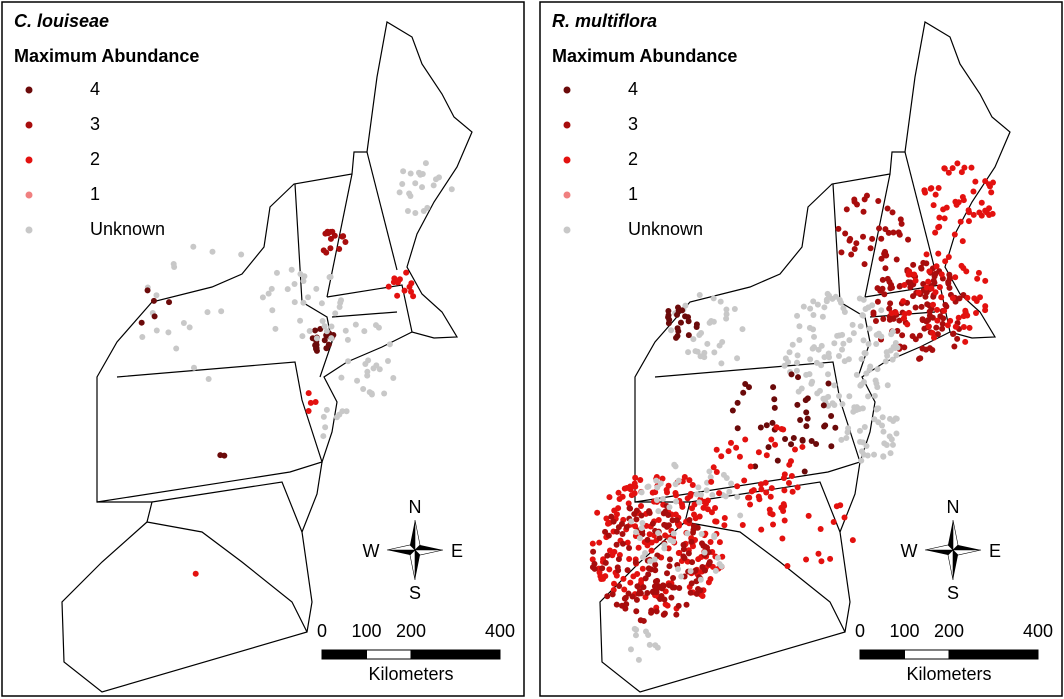  What do you see at coordinates (61, 21) in the screenshot?
I see `panel-title: C. louiseae` at bounding box center [61, 21].